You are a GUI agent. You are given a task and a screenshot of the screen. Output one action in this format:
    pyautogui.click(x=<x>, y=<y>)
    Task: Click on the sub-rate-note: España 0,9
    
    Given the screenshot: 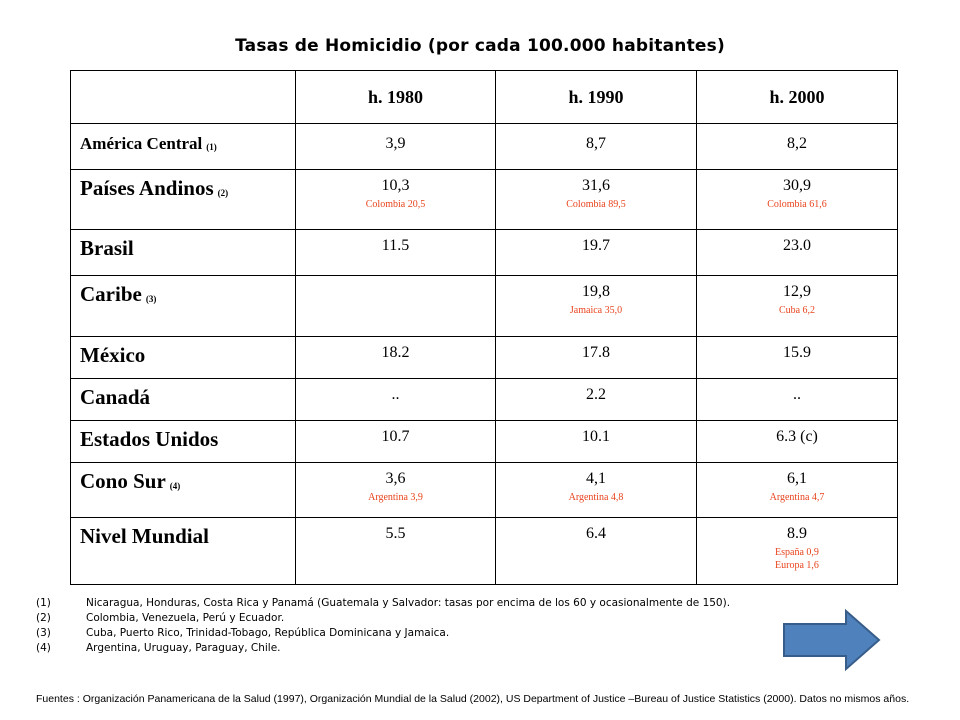 What is the action you would take?
    pyautogui.click(x=797, y=552)
    